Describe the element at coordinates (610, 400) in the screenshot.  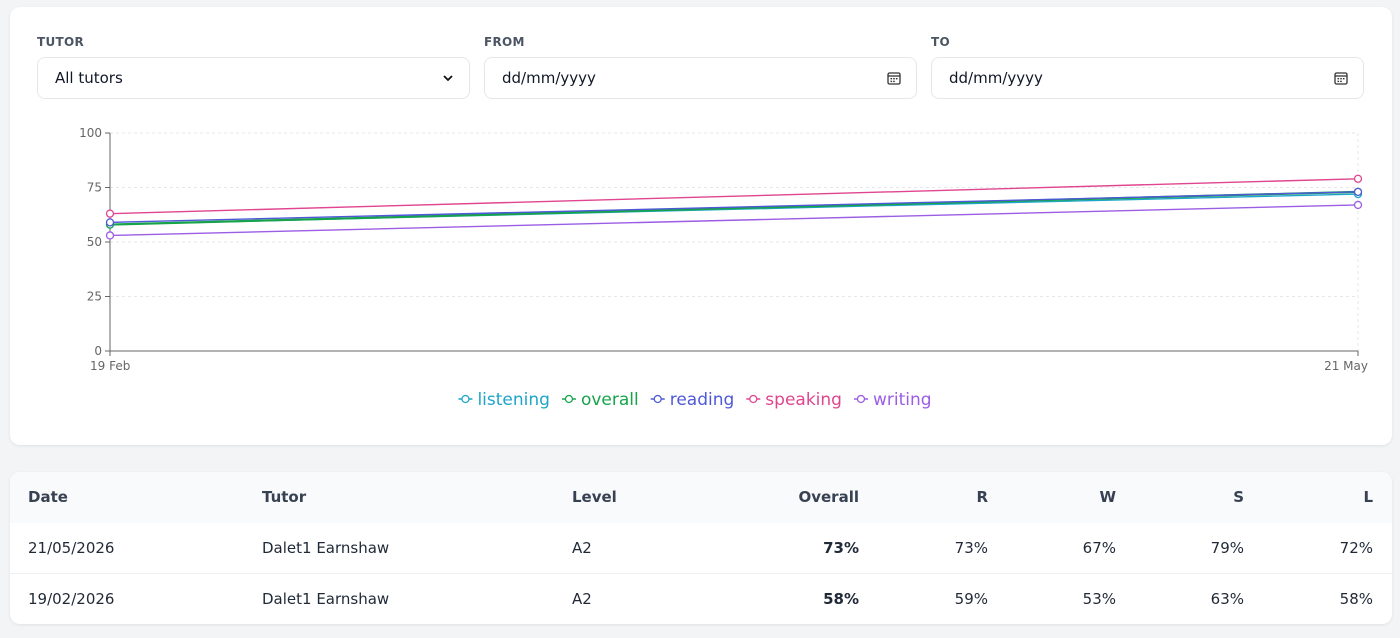
I see `legend-label: overall` at that location.